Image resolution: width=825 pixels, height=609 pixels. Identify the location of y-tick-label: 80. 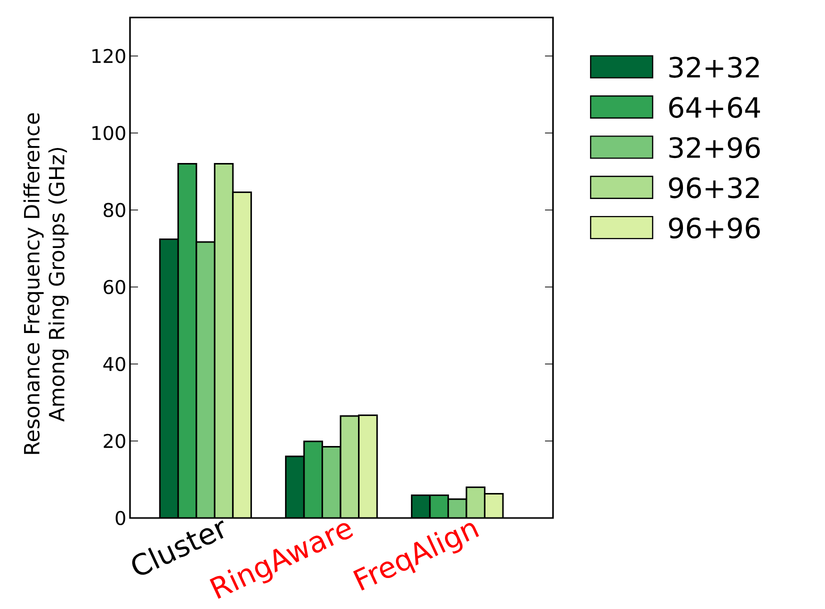
(115, 210).